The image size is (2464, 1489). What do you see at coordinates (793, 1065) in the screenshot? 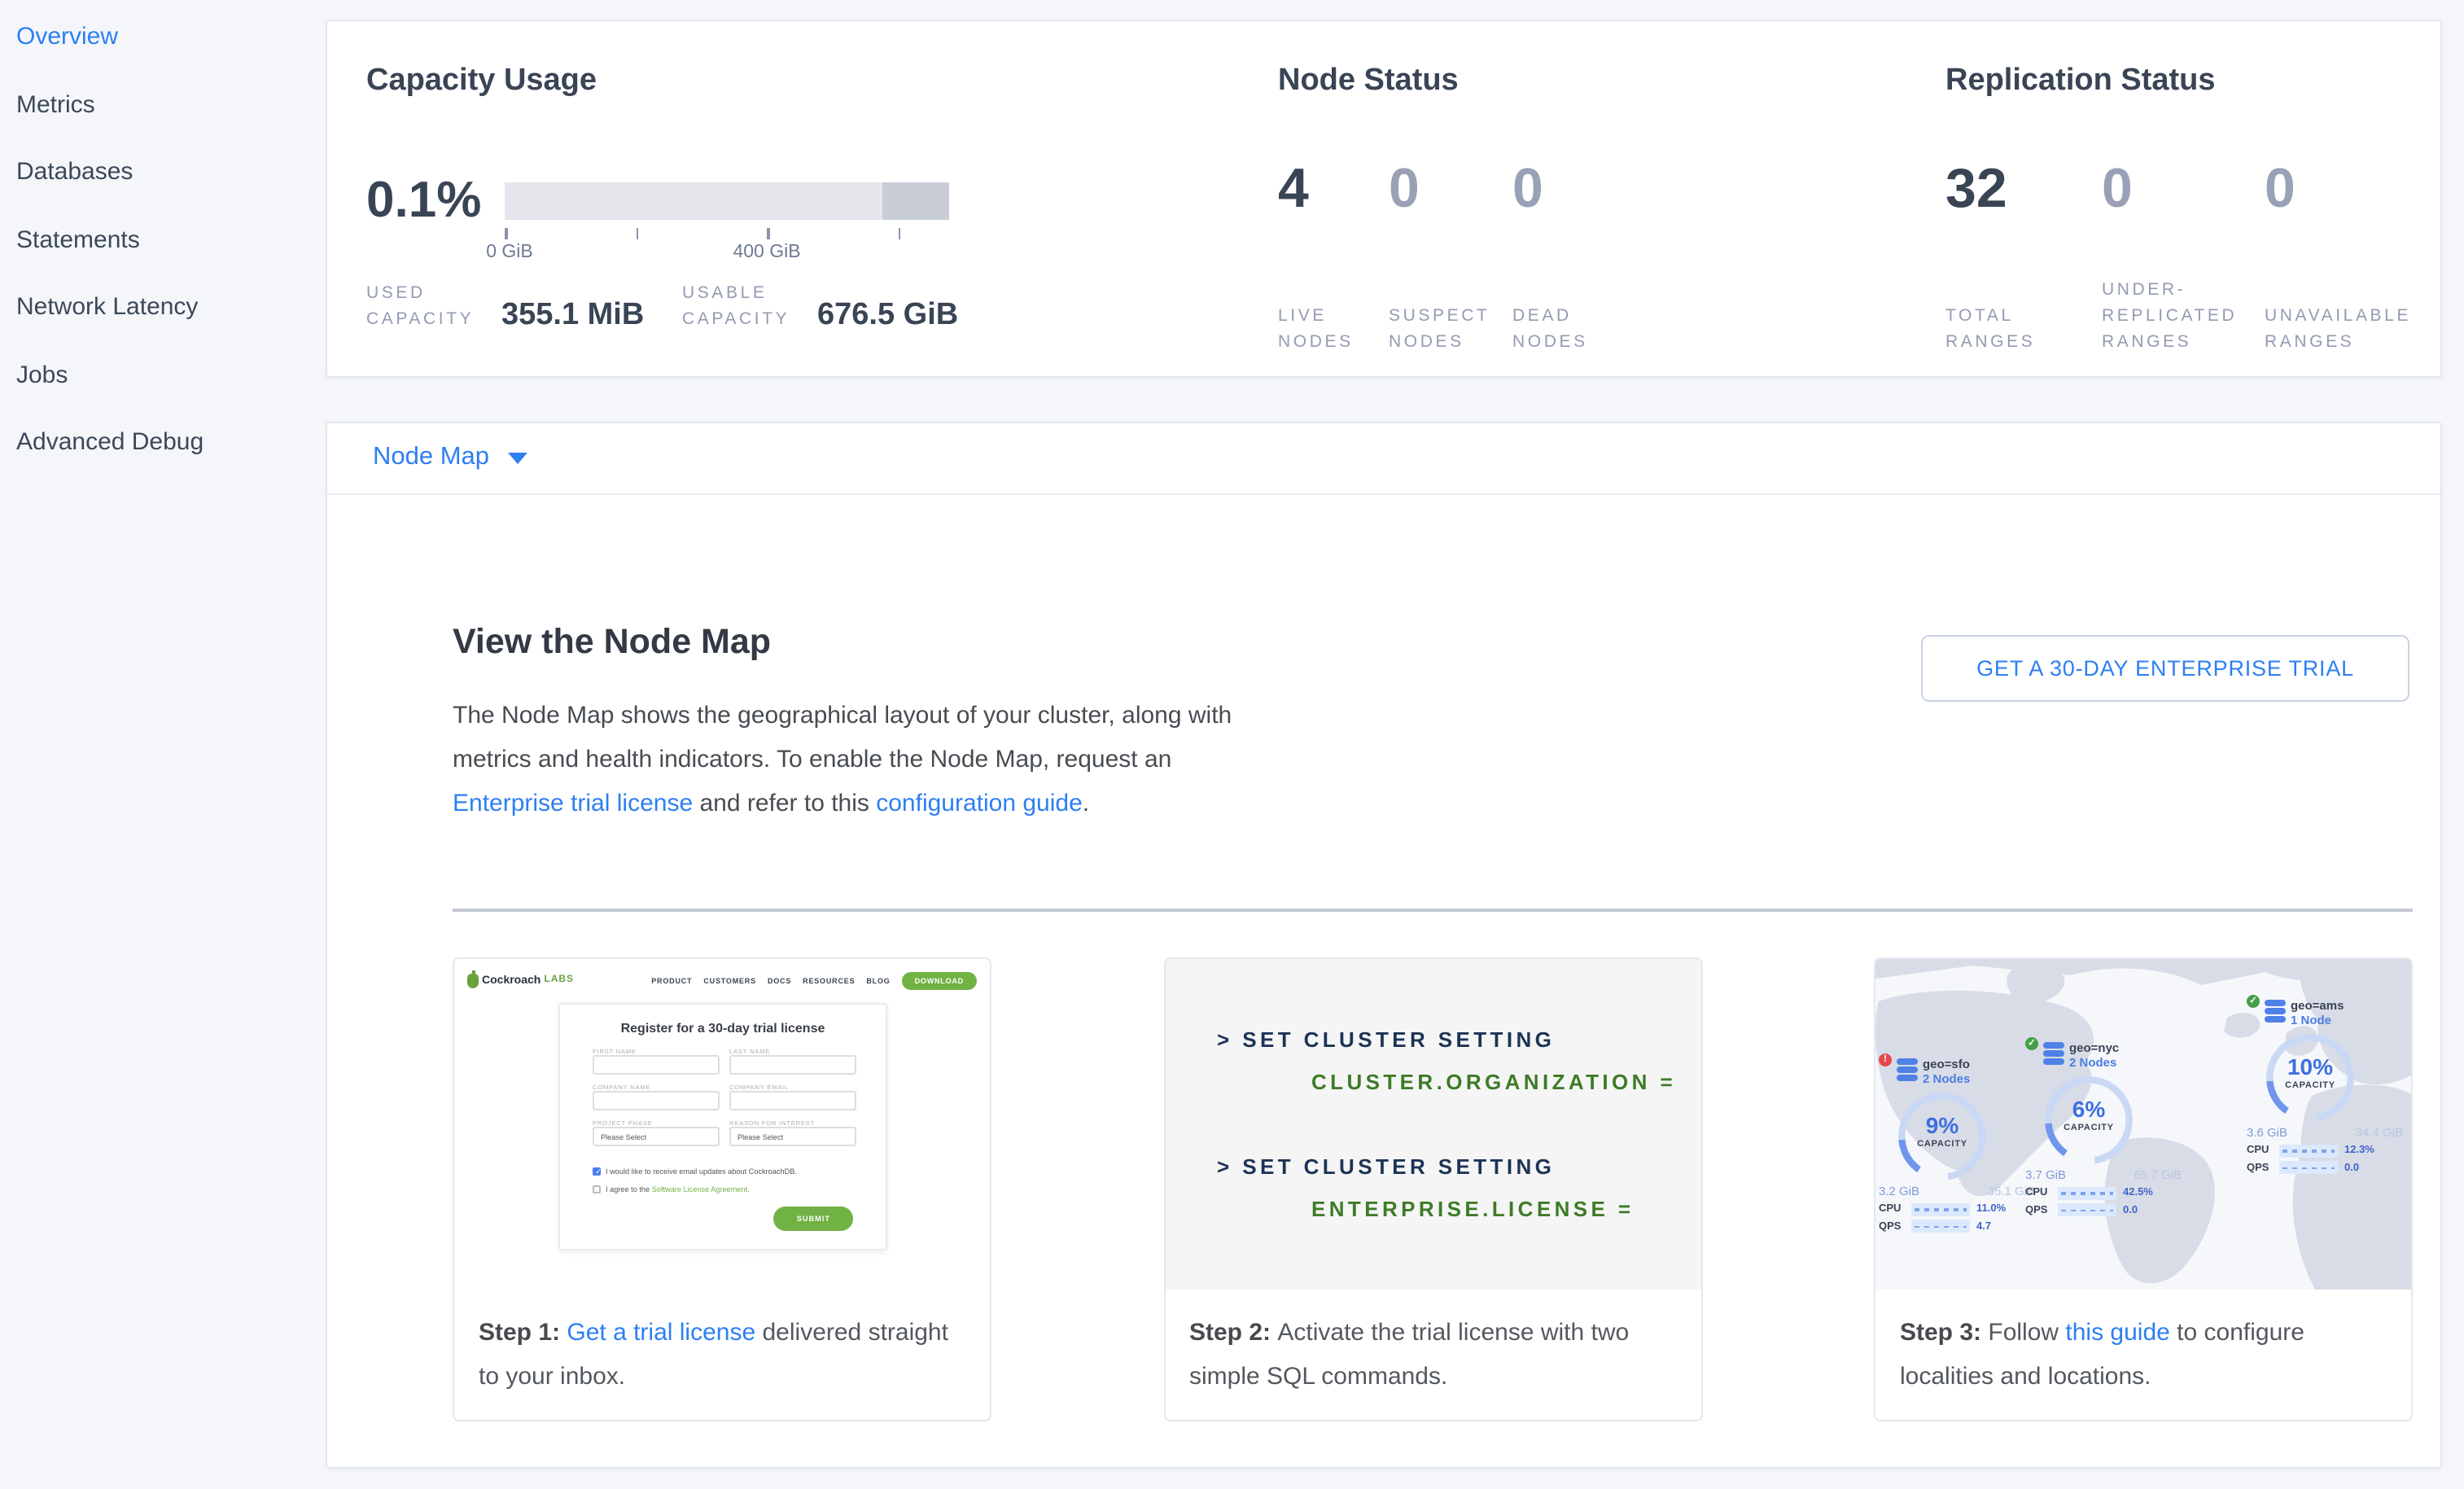
I see `last-name-field` at bounding box center [793, 1065].